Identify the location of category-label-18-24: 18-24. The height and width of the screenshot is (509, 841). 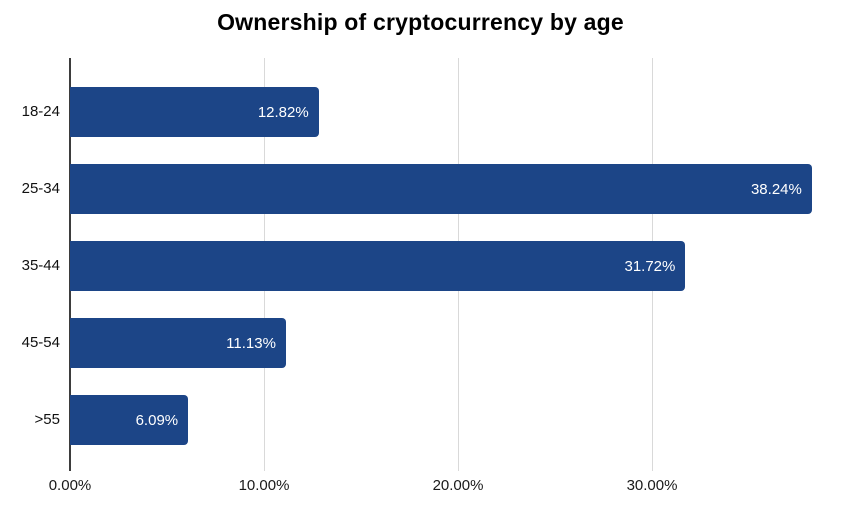
(40, 111).